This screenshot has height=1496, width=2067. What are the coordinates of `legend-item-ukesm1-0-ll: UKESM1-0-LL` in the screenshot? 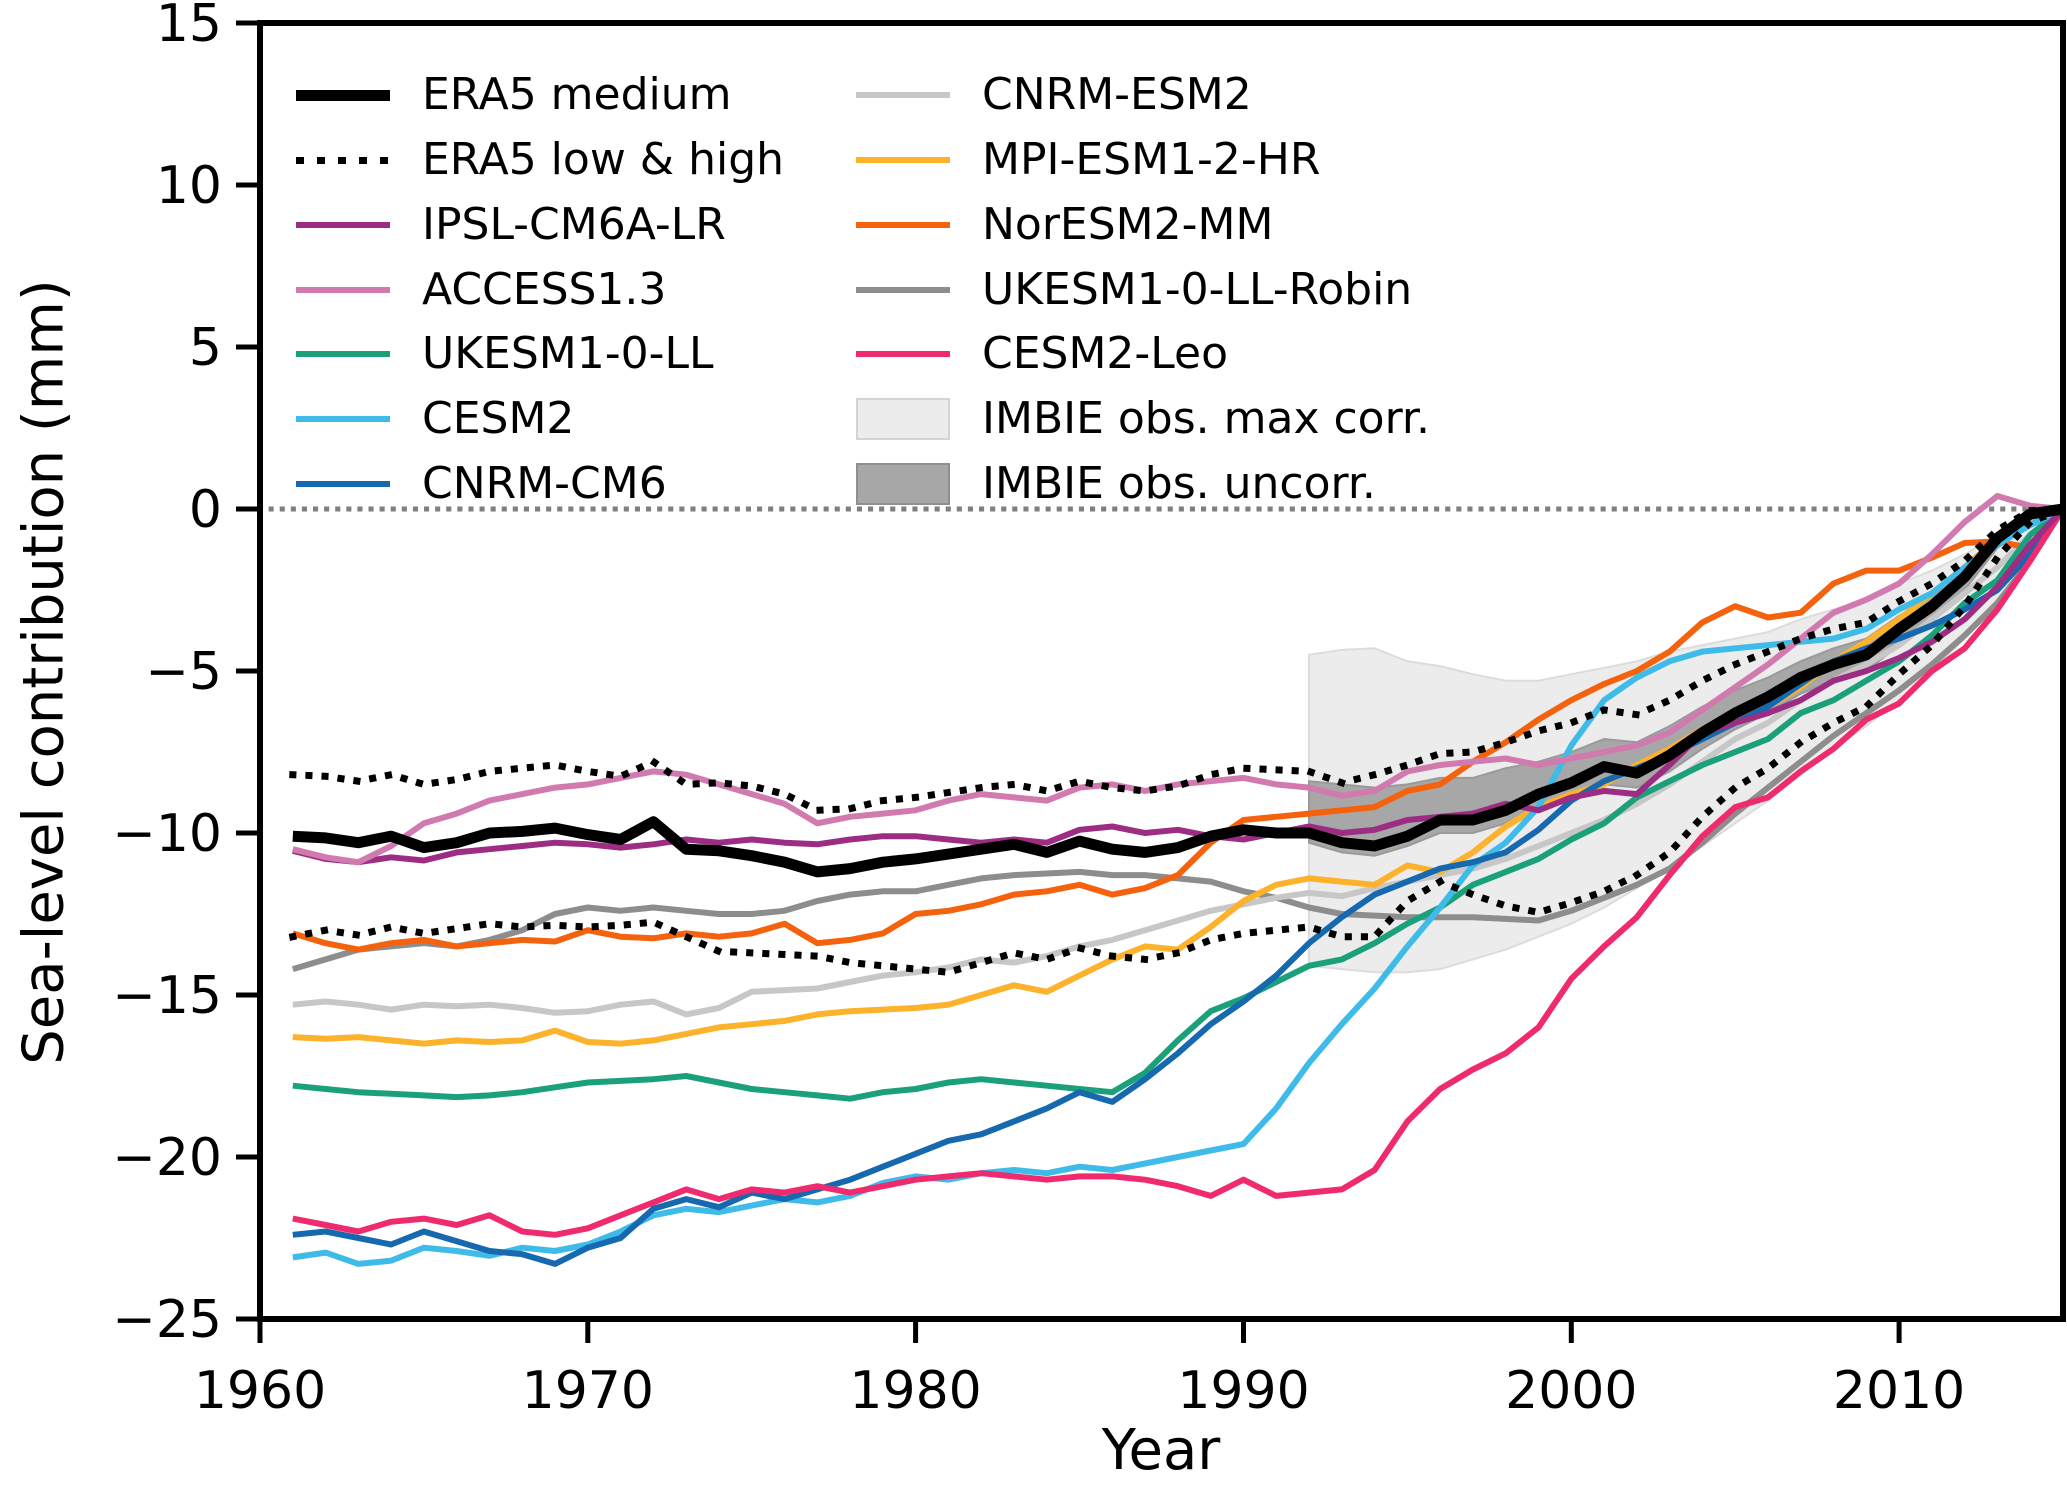 It's located at (505, 354).